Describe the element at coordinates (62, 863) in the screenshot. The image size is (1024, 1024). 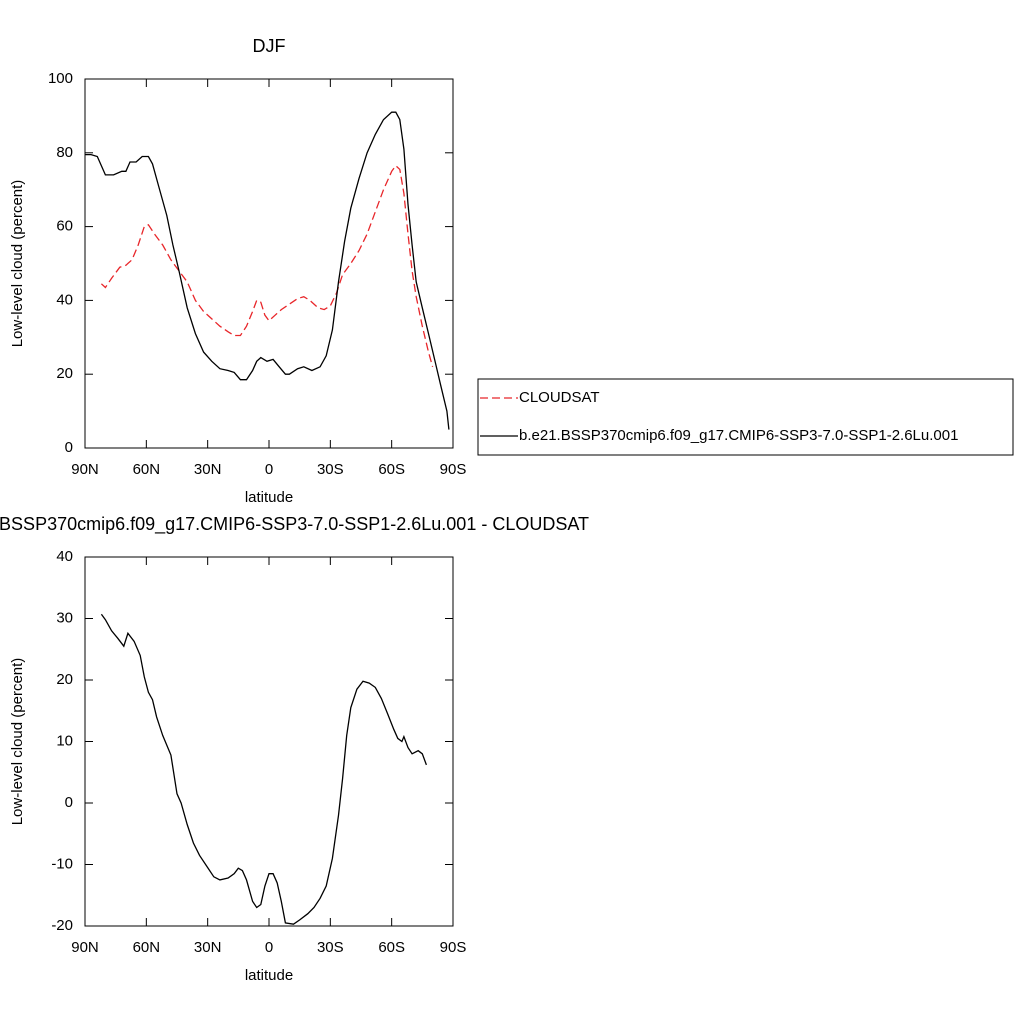
I see `y-tick-label: -10` at that location.